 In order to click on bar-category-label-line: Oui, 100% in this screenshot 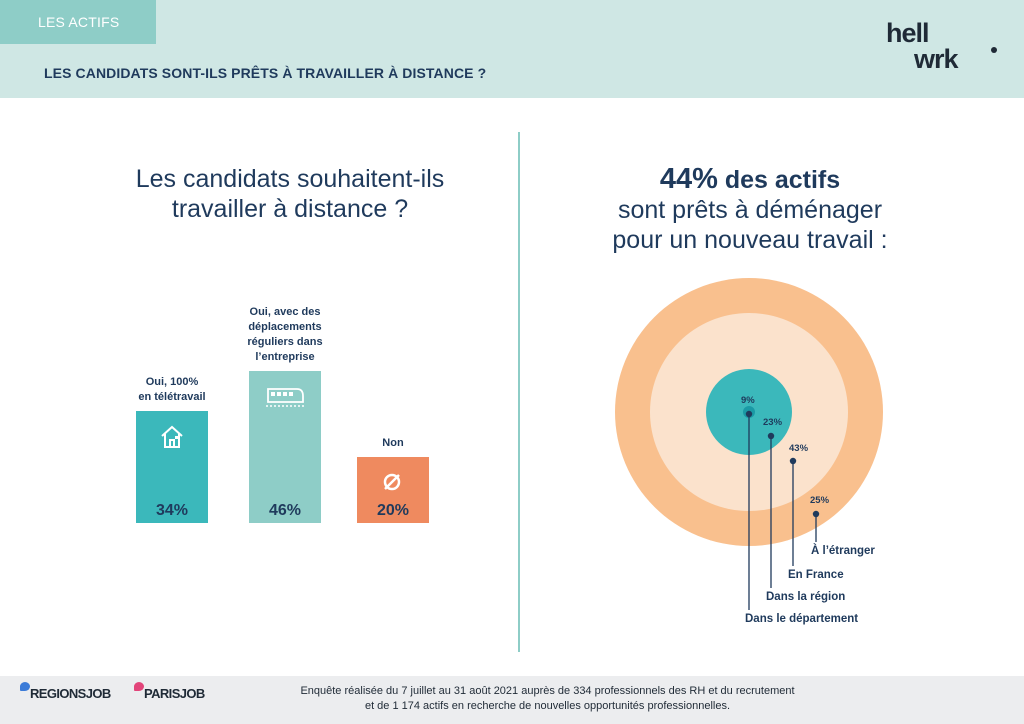, I will do `click(172, 381)`.